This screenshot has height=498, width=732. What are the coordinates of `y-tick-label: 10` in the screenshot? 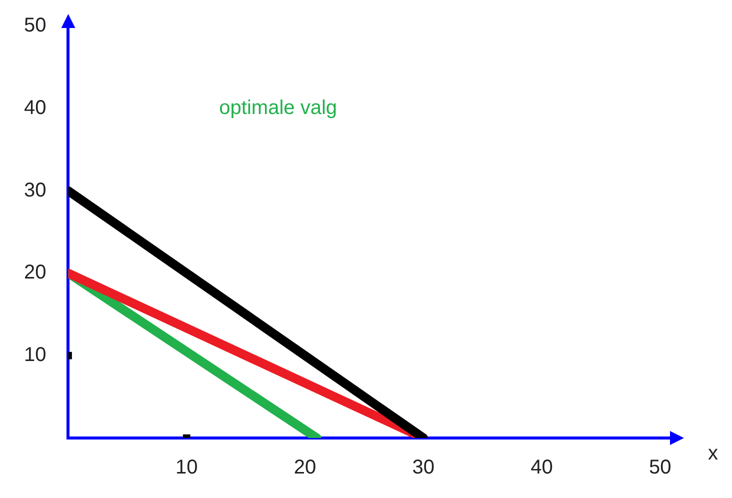 It's located at (35, 355).